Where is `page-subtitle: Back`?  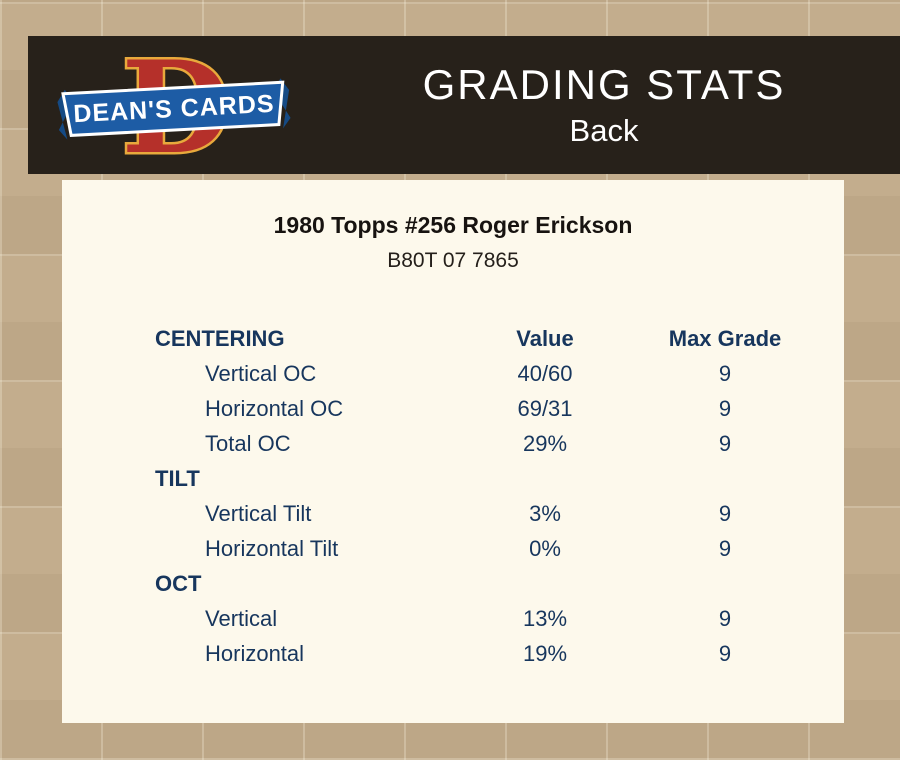 page-subtitle: Back is located at coordinates (604, 131).